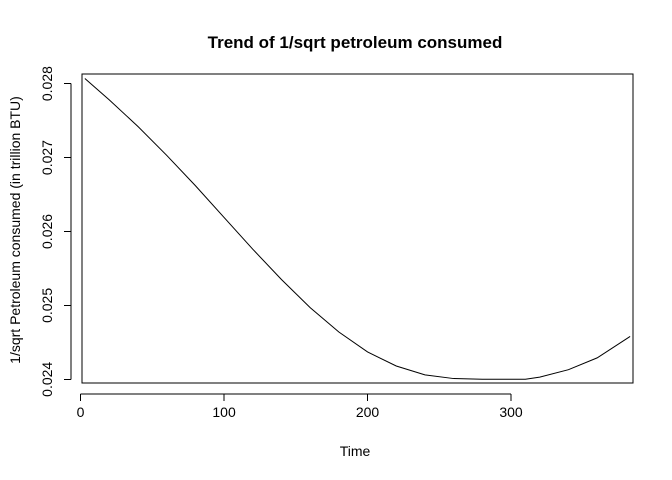 The image size is (672, 480). Describe the element at coordinates (55, 231) in the screenshot. I see `y-axis: 0.024 0.025 0.026 0.027 0.028` at that location.